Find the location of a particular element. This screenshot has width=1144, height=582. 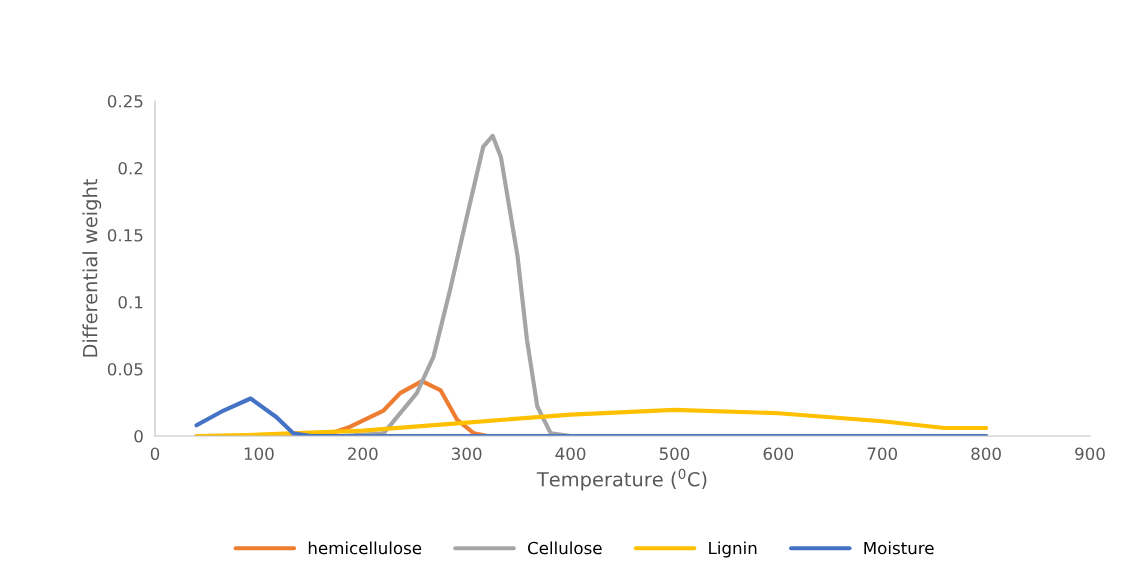

y-tick-label: 0.15 is located at coordinates (125, 235).